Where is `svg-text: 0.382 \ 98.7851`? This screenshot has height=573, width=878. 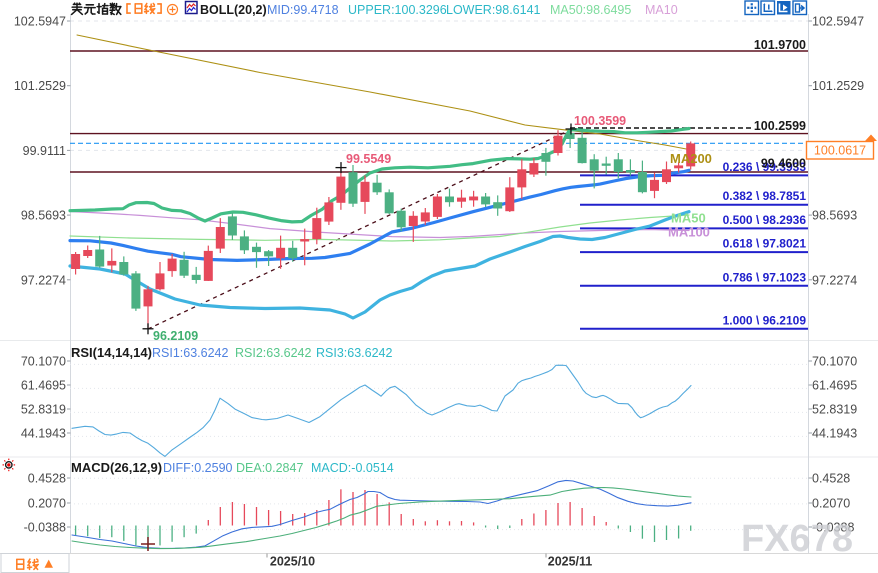 svg-text: 0.382 \ 98.7851 is located at coordinates (765, 196).